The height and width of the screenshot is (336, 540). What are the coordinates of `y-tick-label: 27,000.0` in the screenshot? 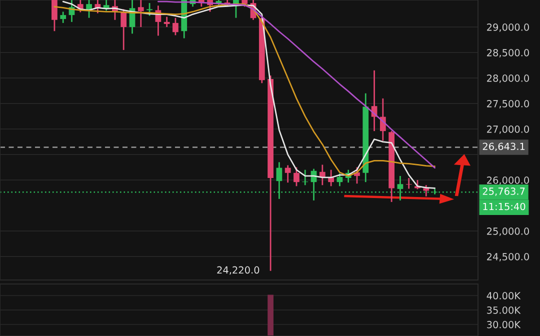 It's located at (508, 130).